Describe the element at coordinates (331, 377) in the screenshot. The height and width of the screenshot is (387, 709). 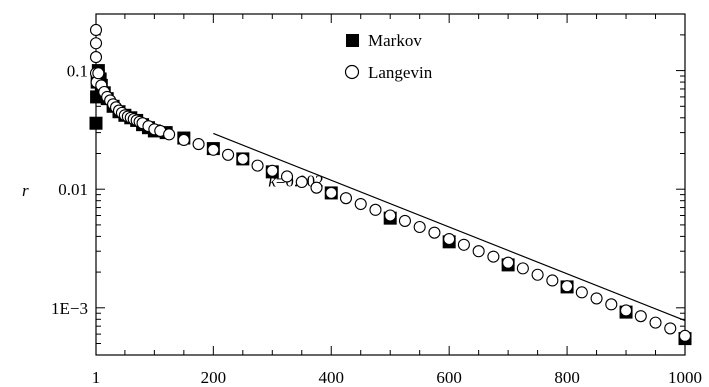
I see `x-tick-label: 400` at that location.